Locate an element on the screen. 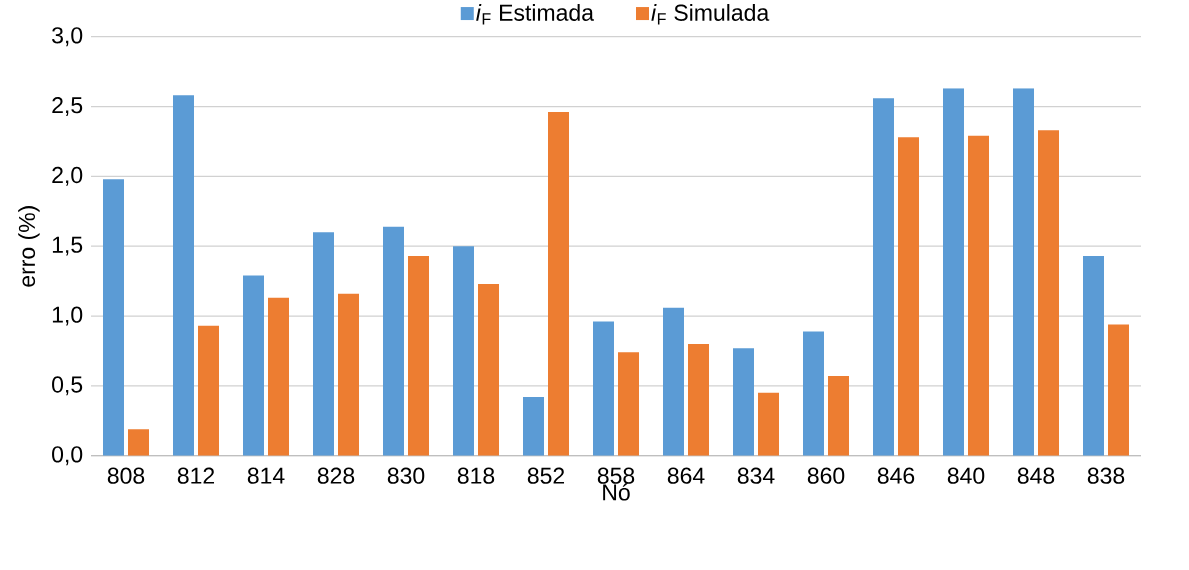  x-tick-label: 814 is located at coordinates (266, 475).